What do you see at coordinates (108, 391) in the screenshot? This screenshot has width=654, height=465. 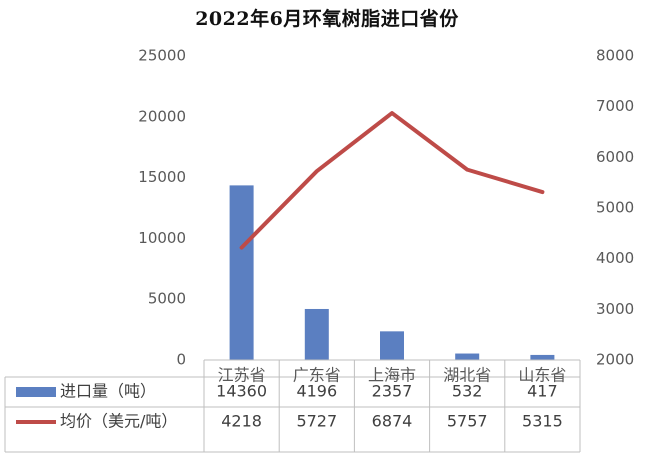 I see `legend-label: 进口量（吨）` at bounding box center [108, 391].